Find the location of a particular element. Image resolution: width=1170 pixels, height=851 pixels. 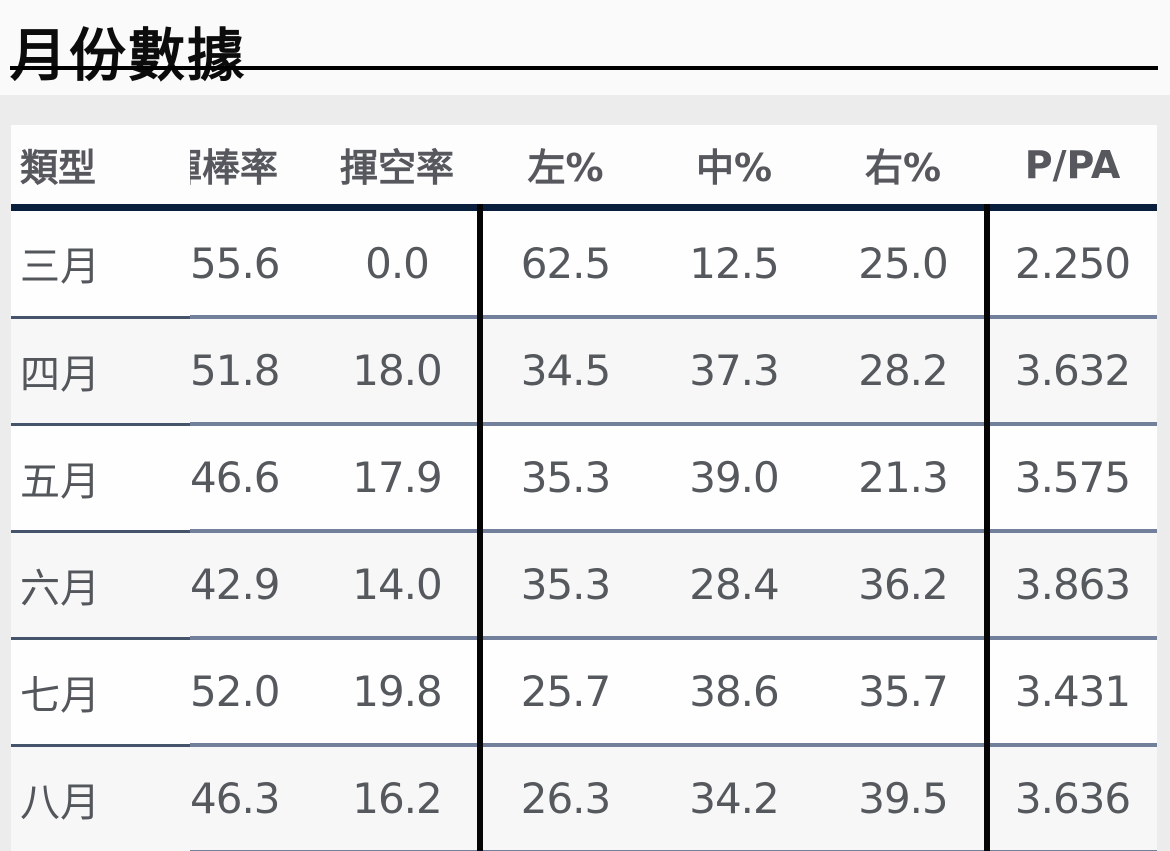

cell-value: 36.2 is located at coordinates (903, 585).